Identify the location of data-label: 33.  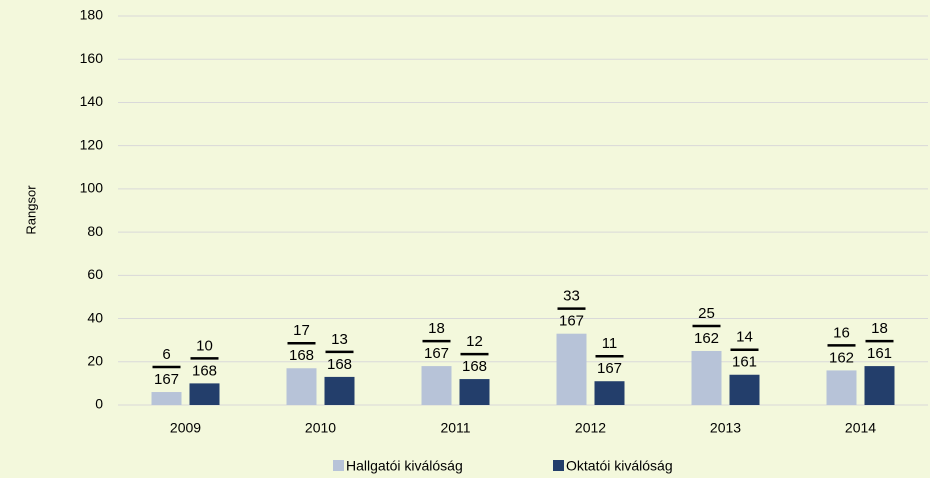
(571, 296).